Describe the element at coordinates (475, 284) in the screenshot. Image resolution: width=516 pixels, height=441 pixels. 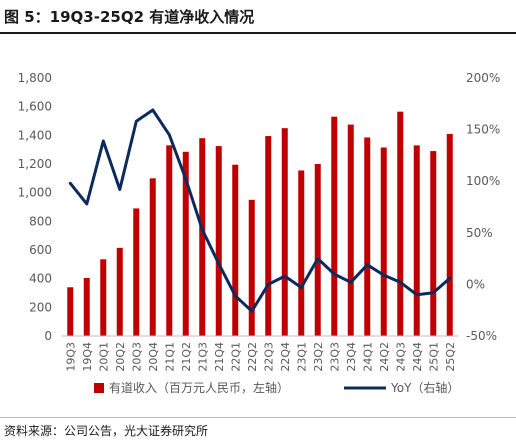
I see `right-axis-tick-label: 0%` at that location.